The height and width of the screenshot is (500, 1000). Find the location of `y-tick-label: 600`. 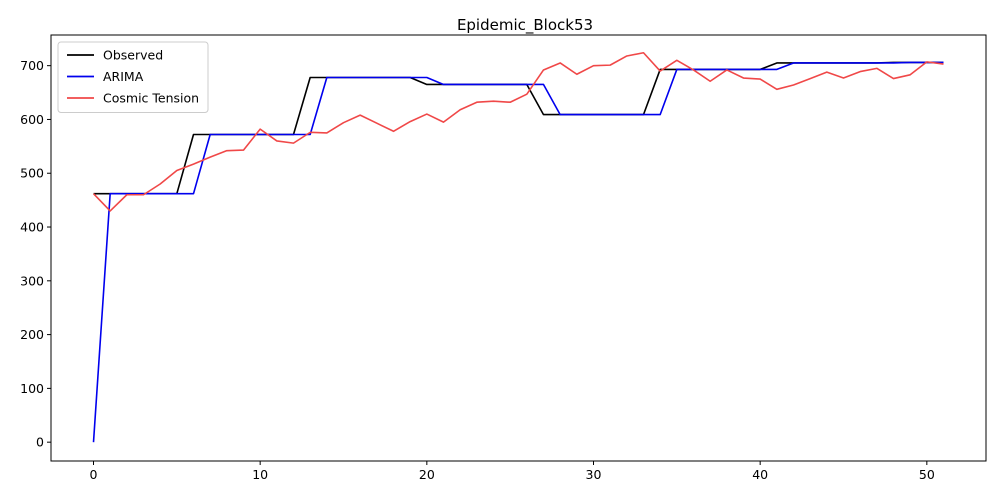

y-tick-label: 600 is located at coordinates (32, 119).